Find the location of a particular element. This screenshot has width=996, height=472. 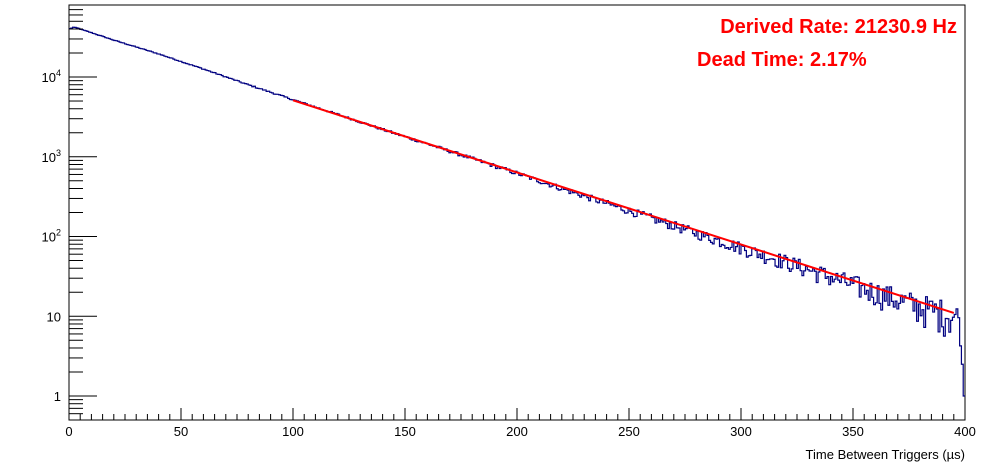

x-tick-label: 300 is located at coordinates (741, 431).